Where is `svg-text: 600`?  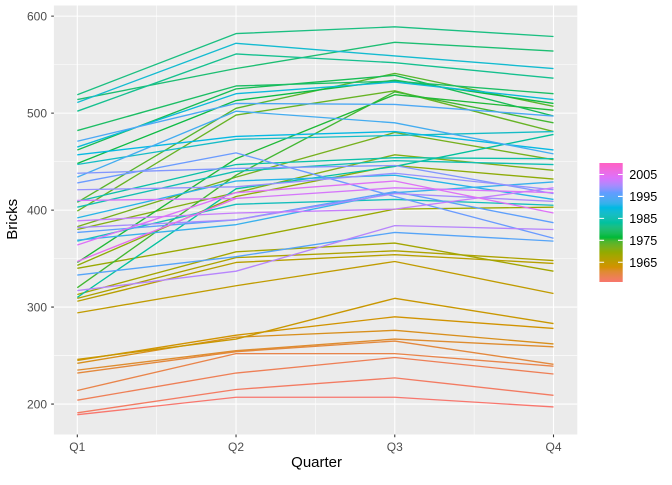
svg-text: 600 is located at coordinates (37, 17).